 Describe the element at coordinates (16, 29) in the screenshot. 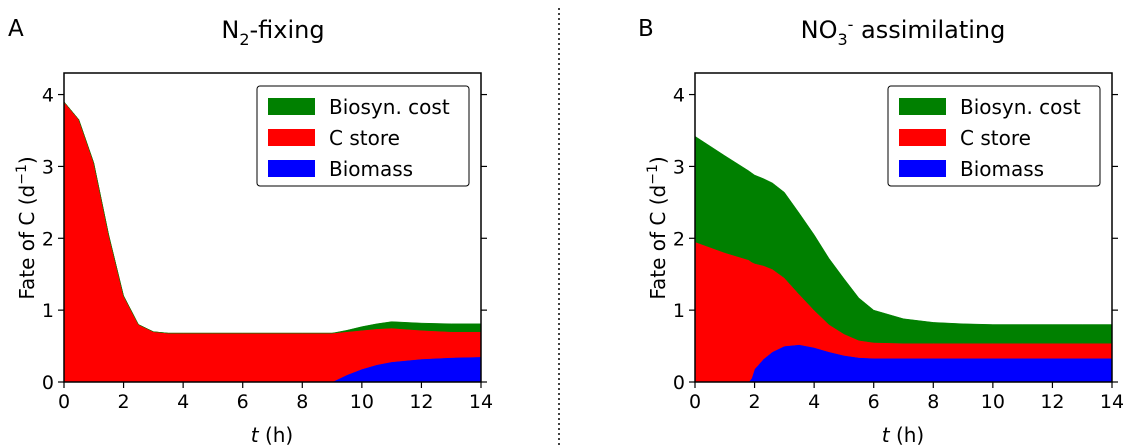

I see `panel-letter: A` at that location.